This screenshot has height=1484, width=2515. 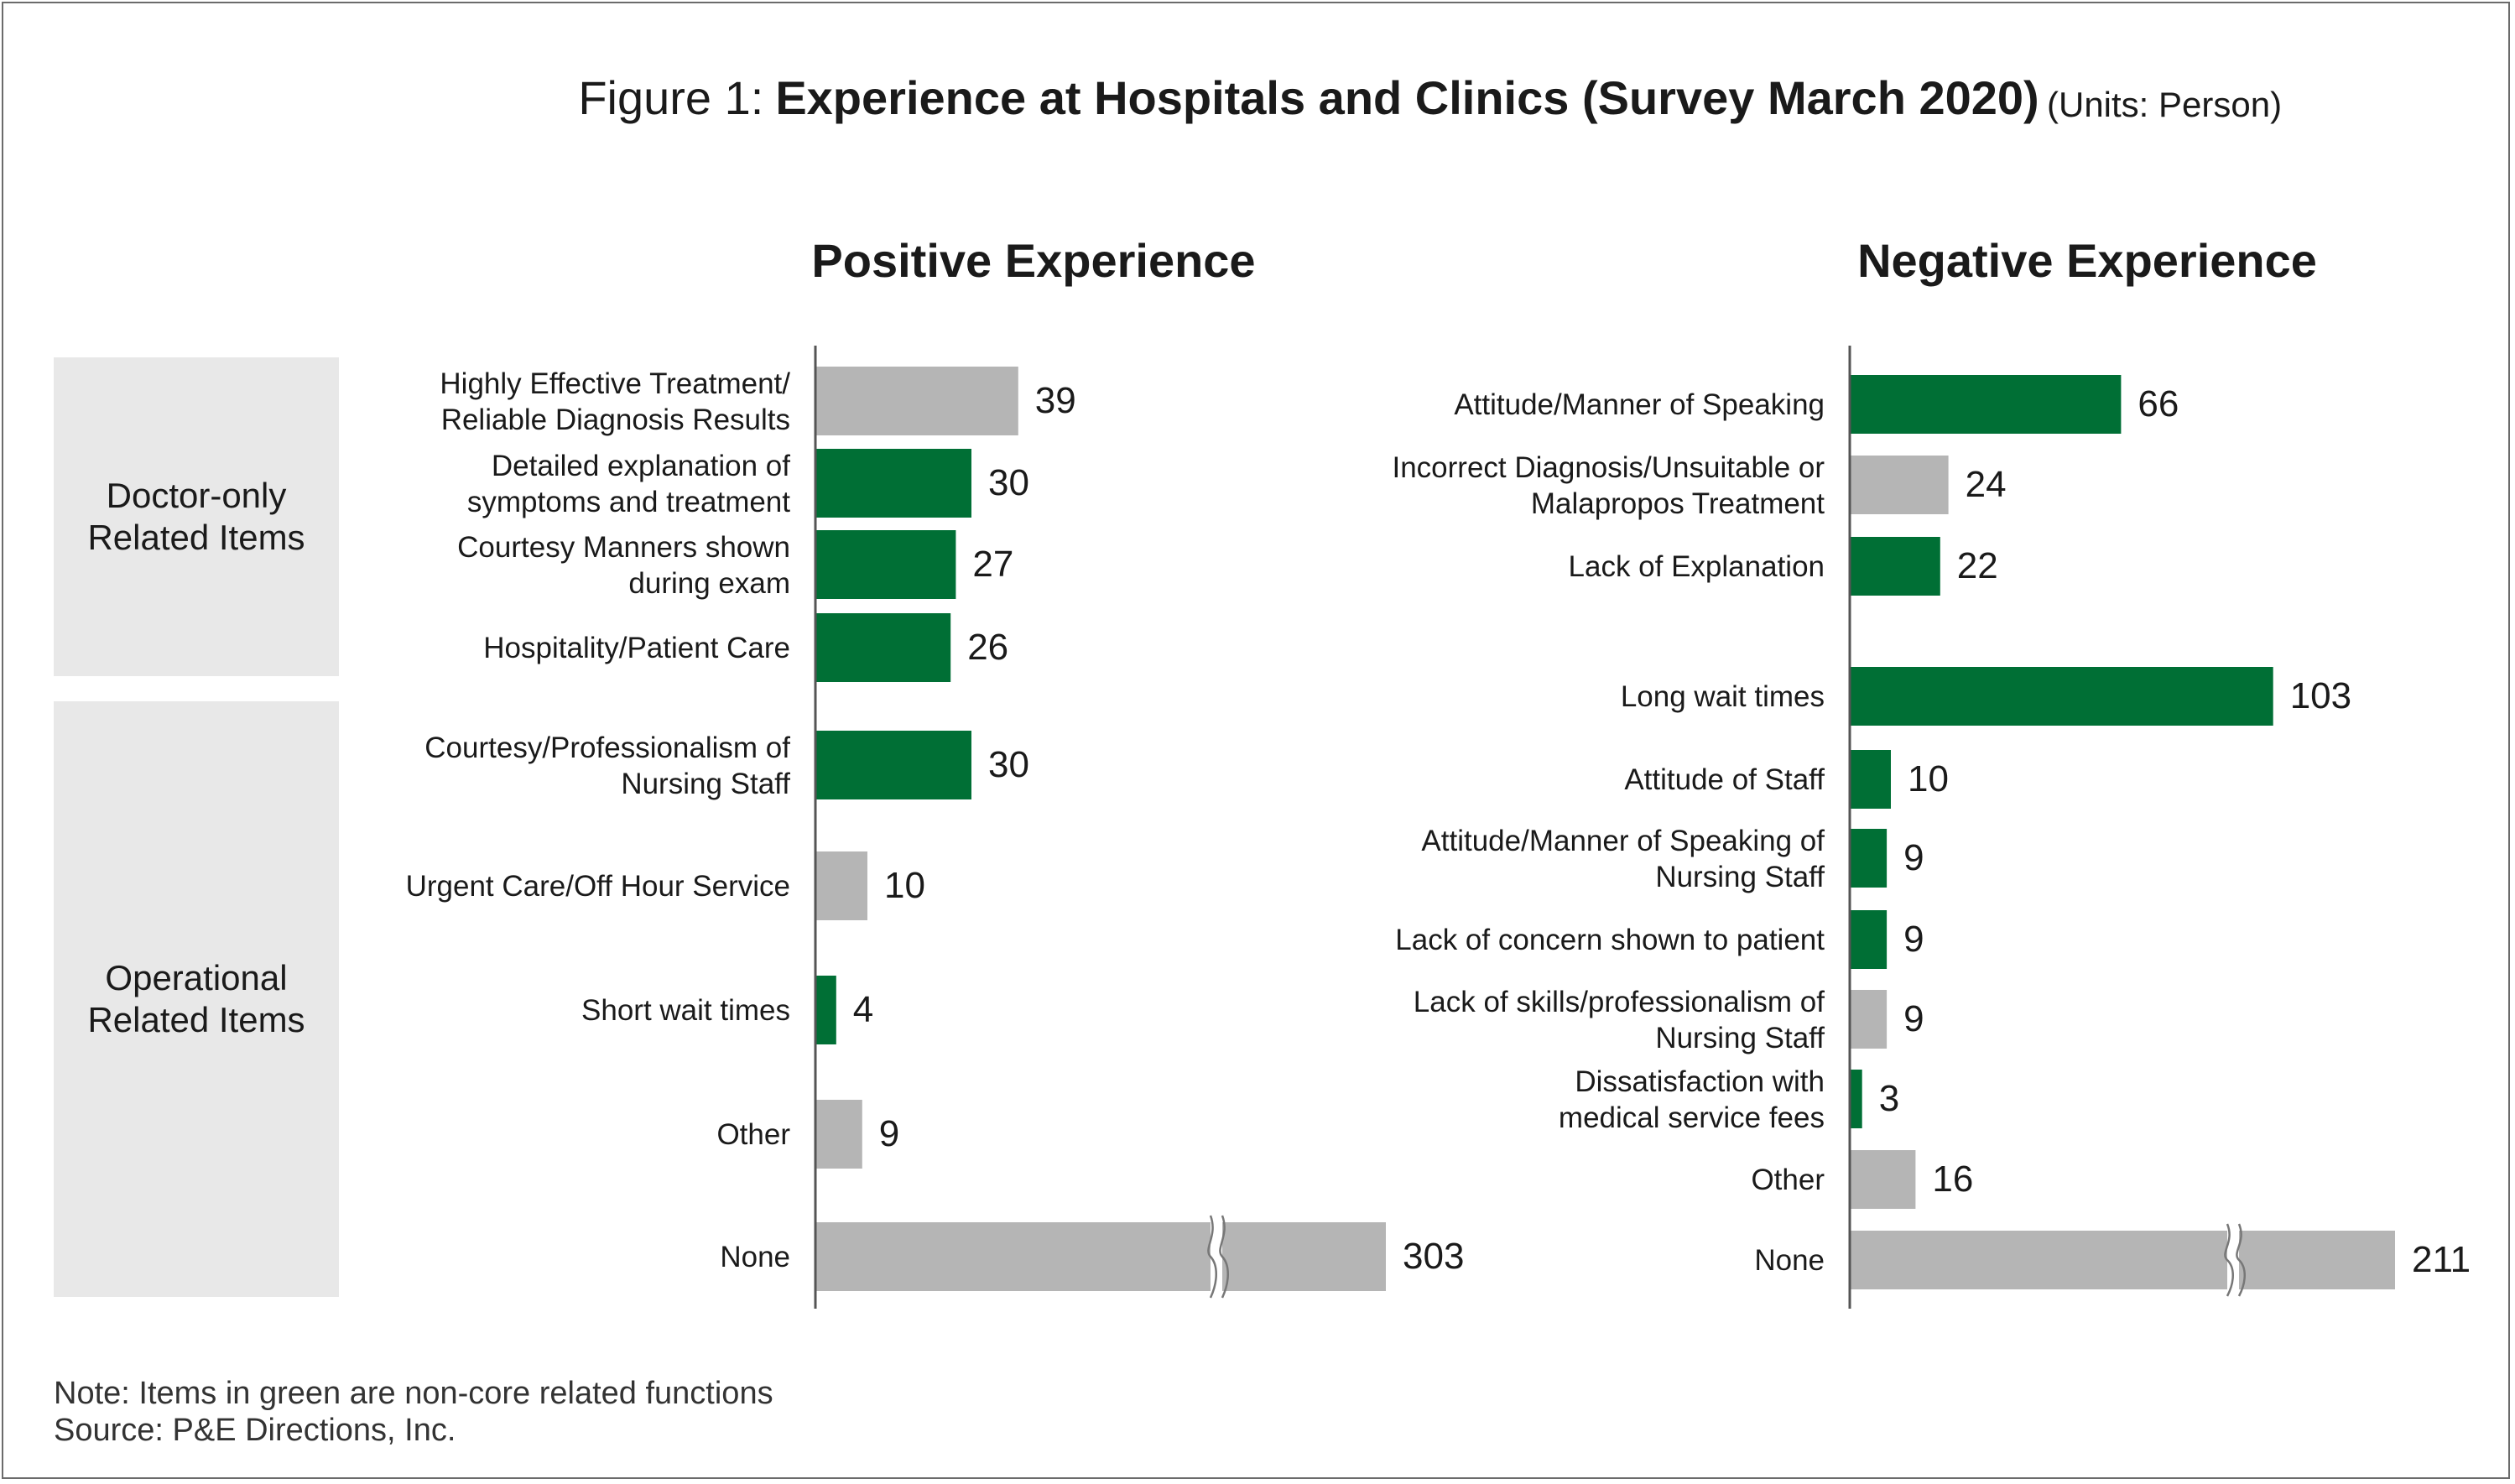 What do you see at coordinates (1619, 1002) in the screenshot?
I see `category-label: Lack of skills/professionalism of` at bounding box center [1619, 1002].